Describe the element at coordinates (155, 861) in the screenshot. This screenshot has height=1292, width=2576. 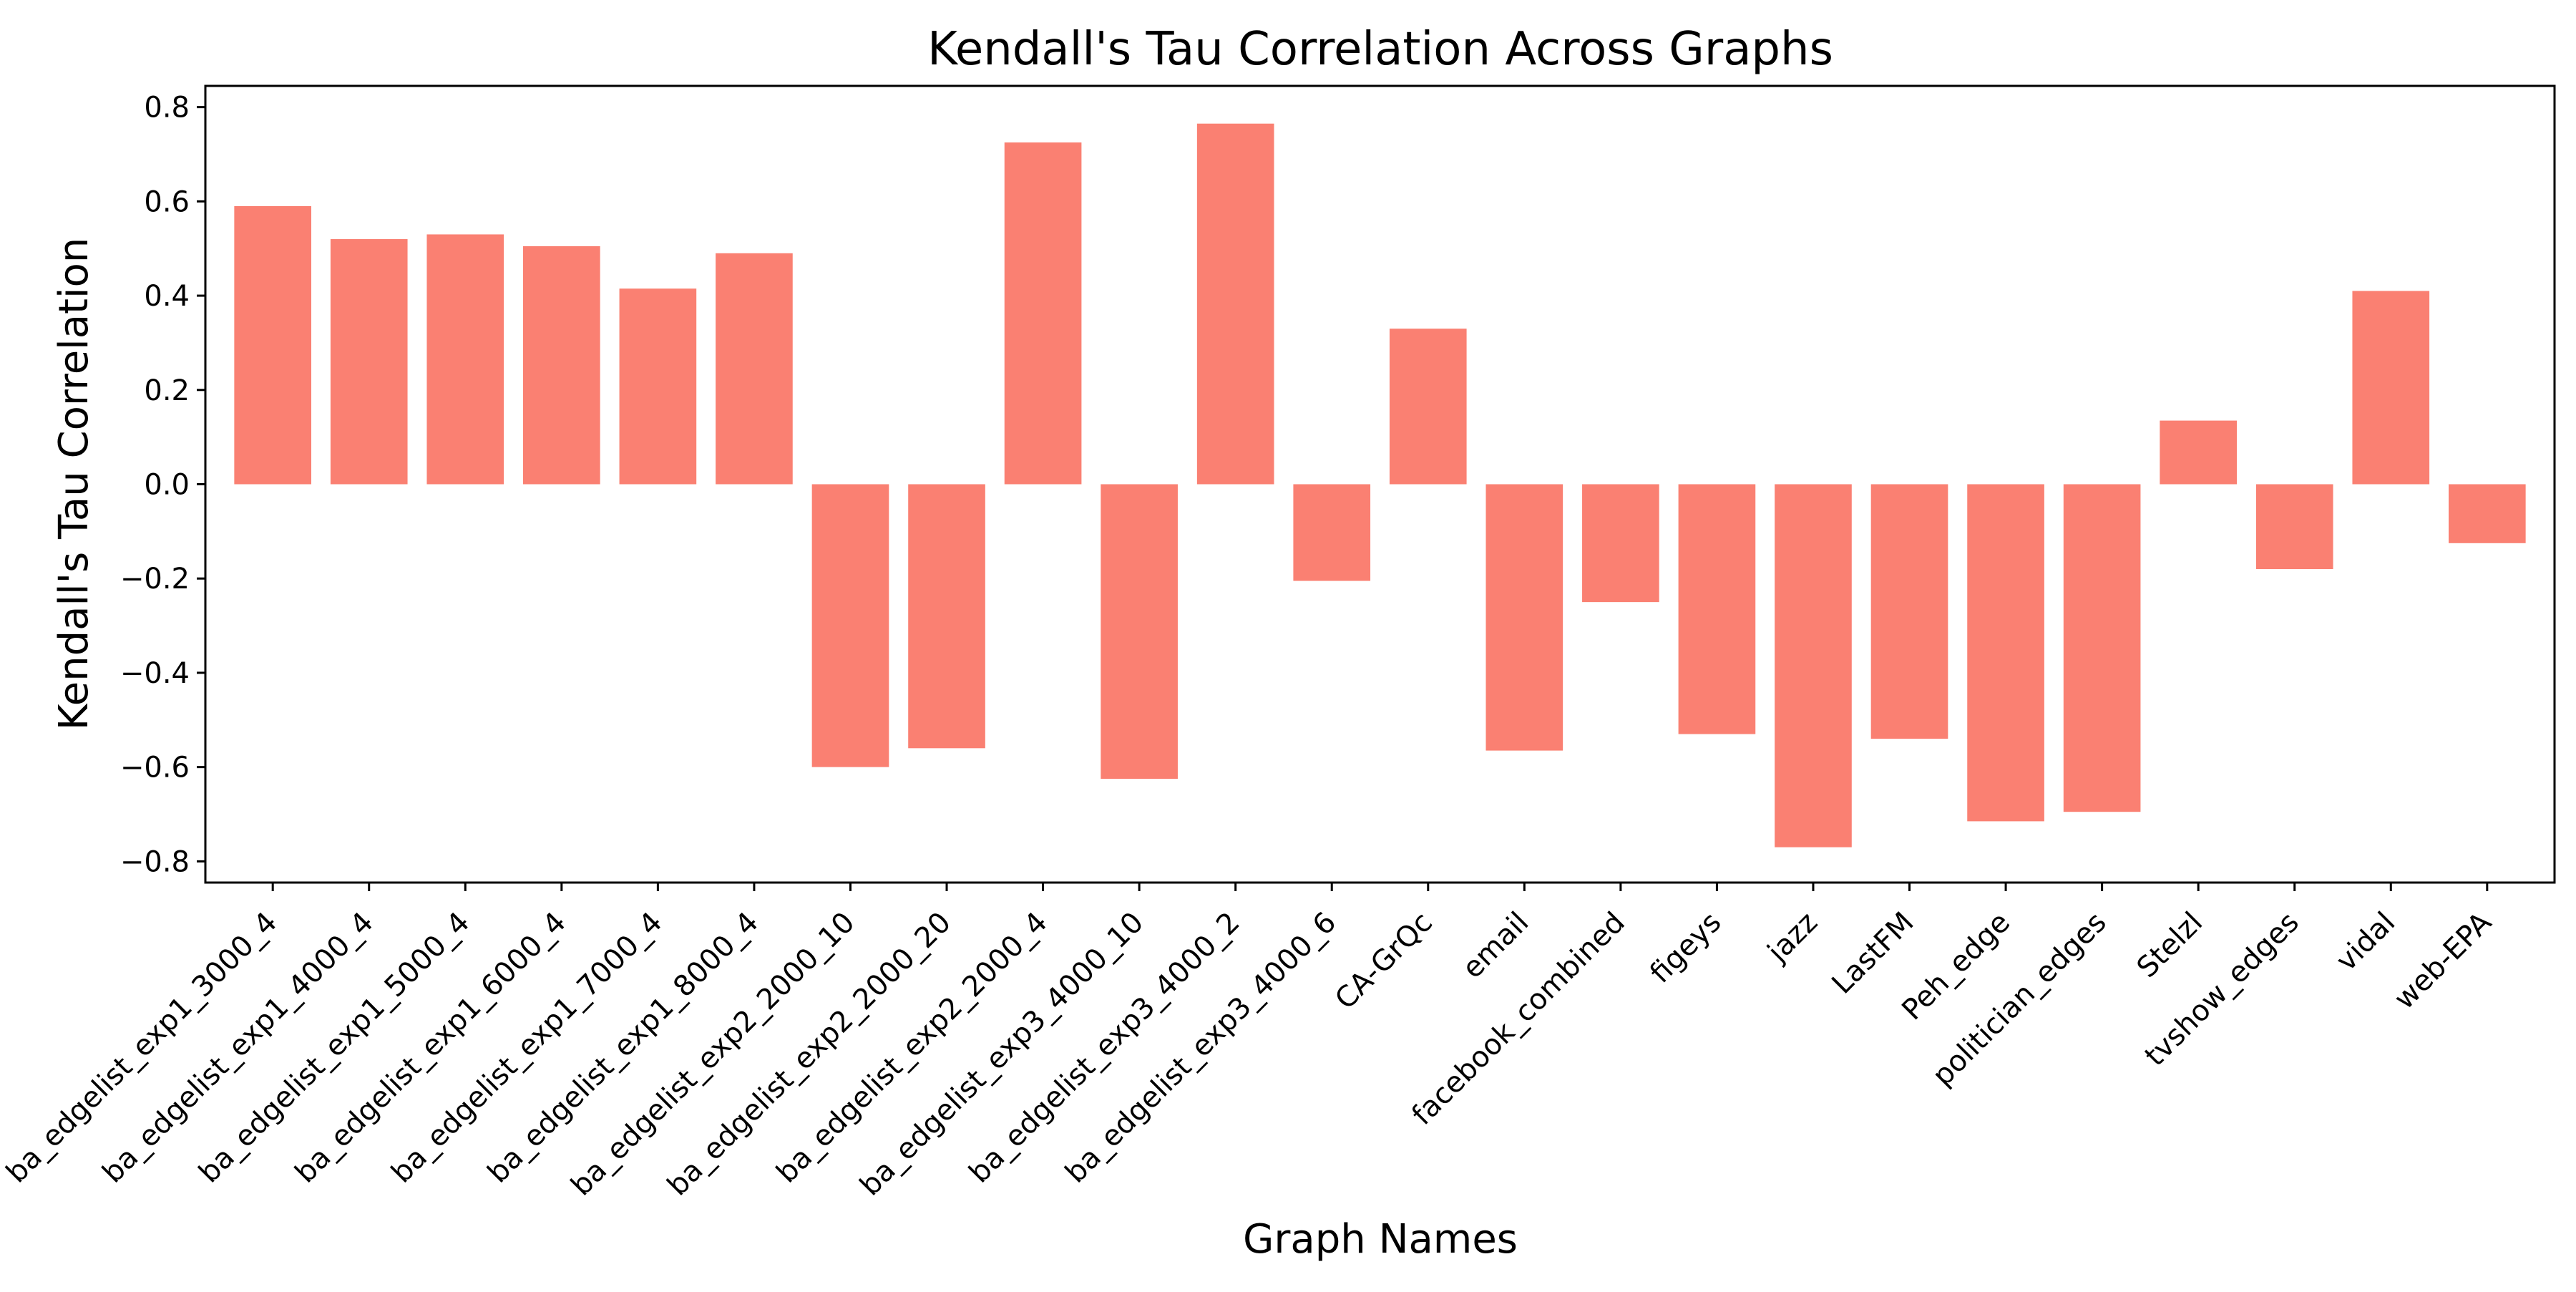
I see `y-tick-label: −0.8` at that location.